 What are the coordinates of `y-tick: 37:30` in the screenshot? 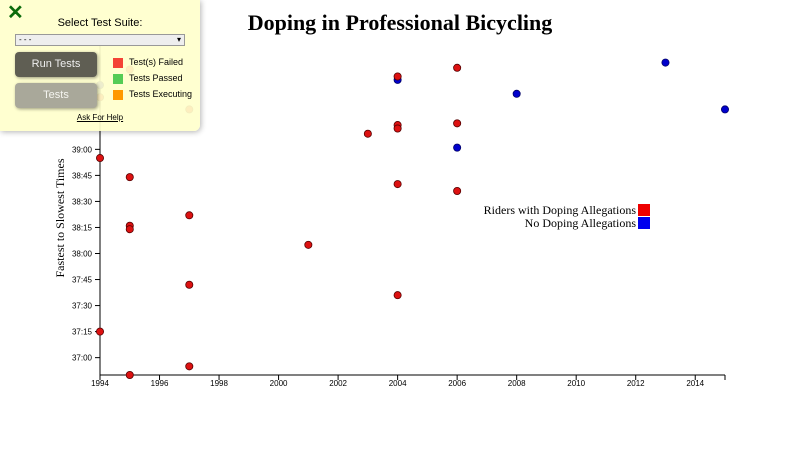 It's located at (86, 306).